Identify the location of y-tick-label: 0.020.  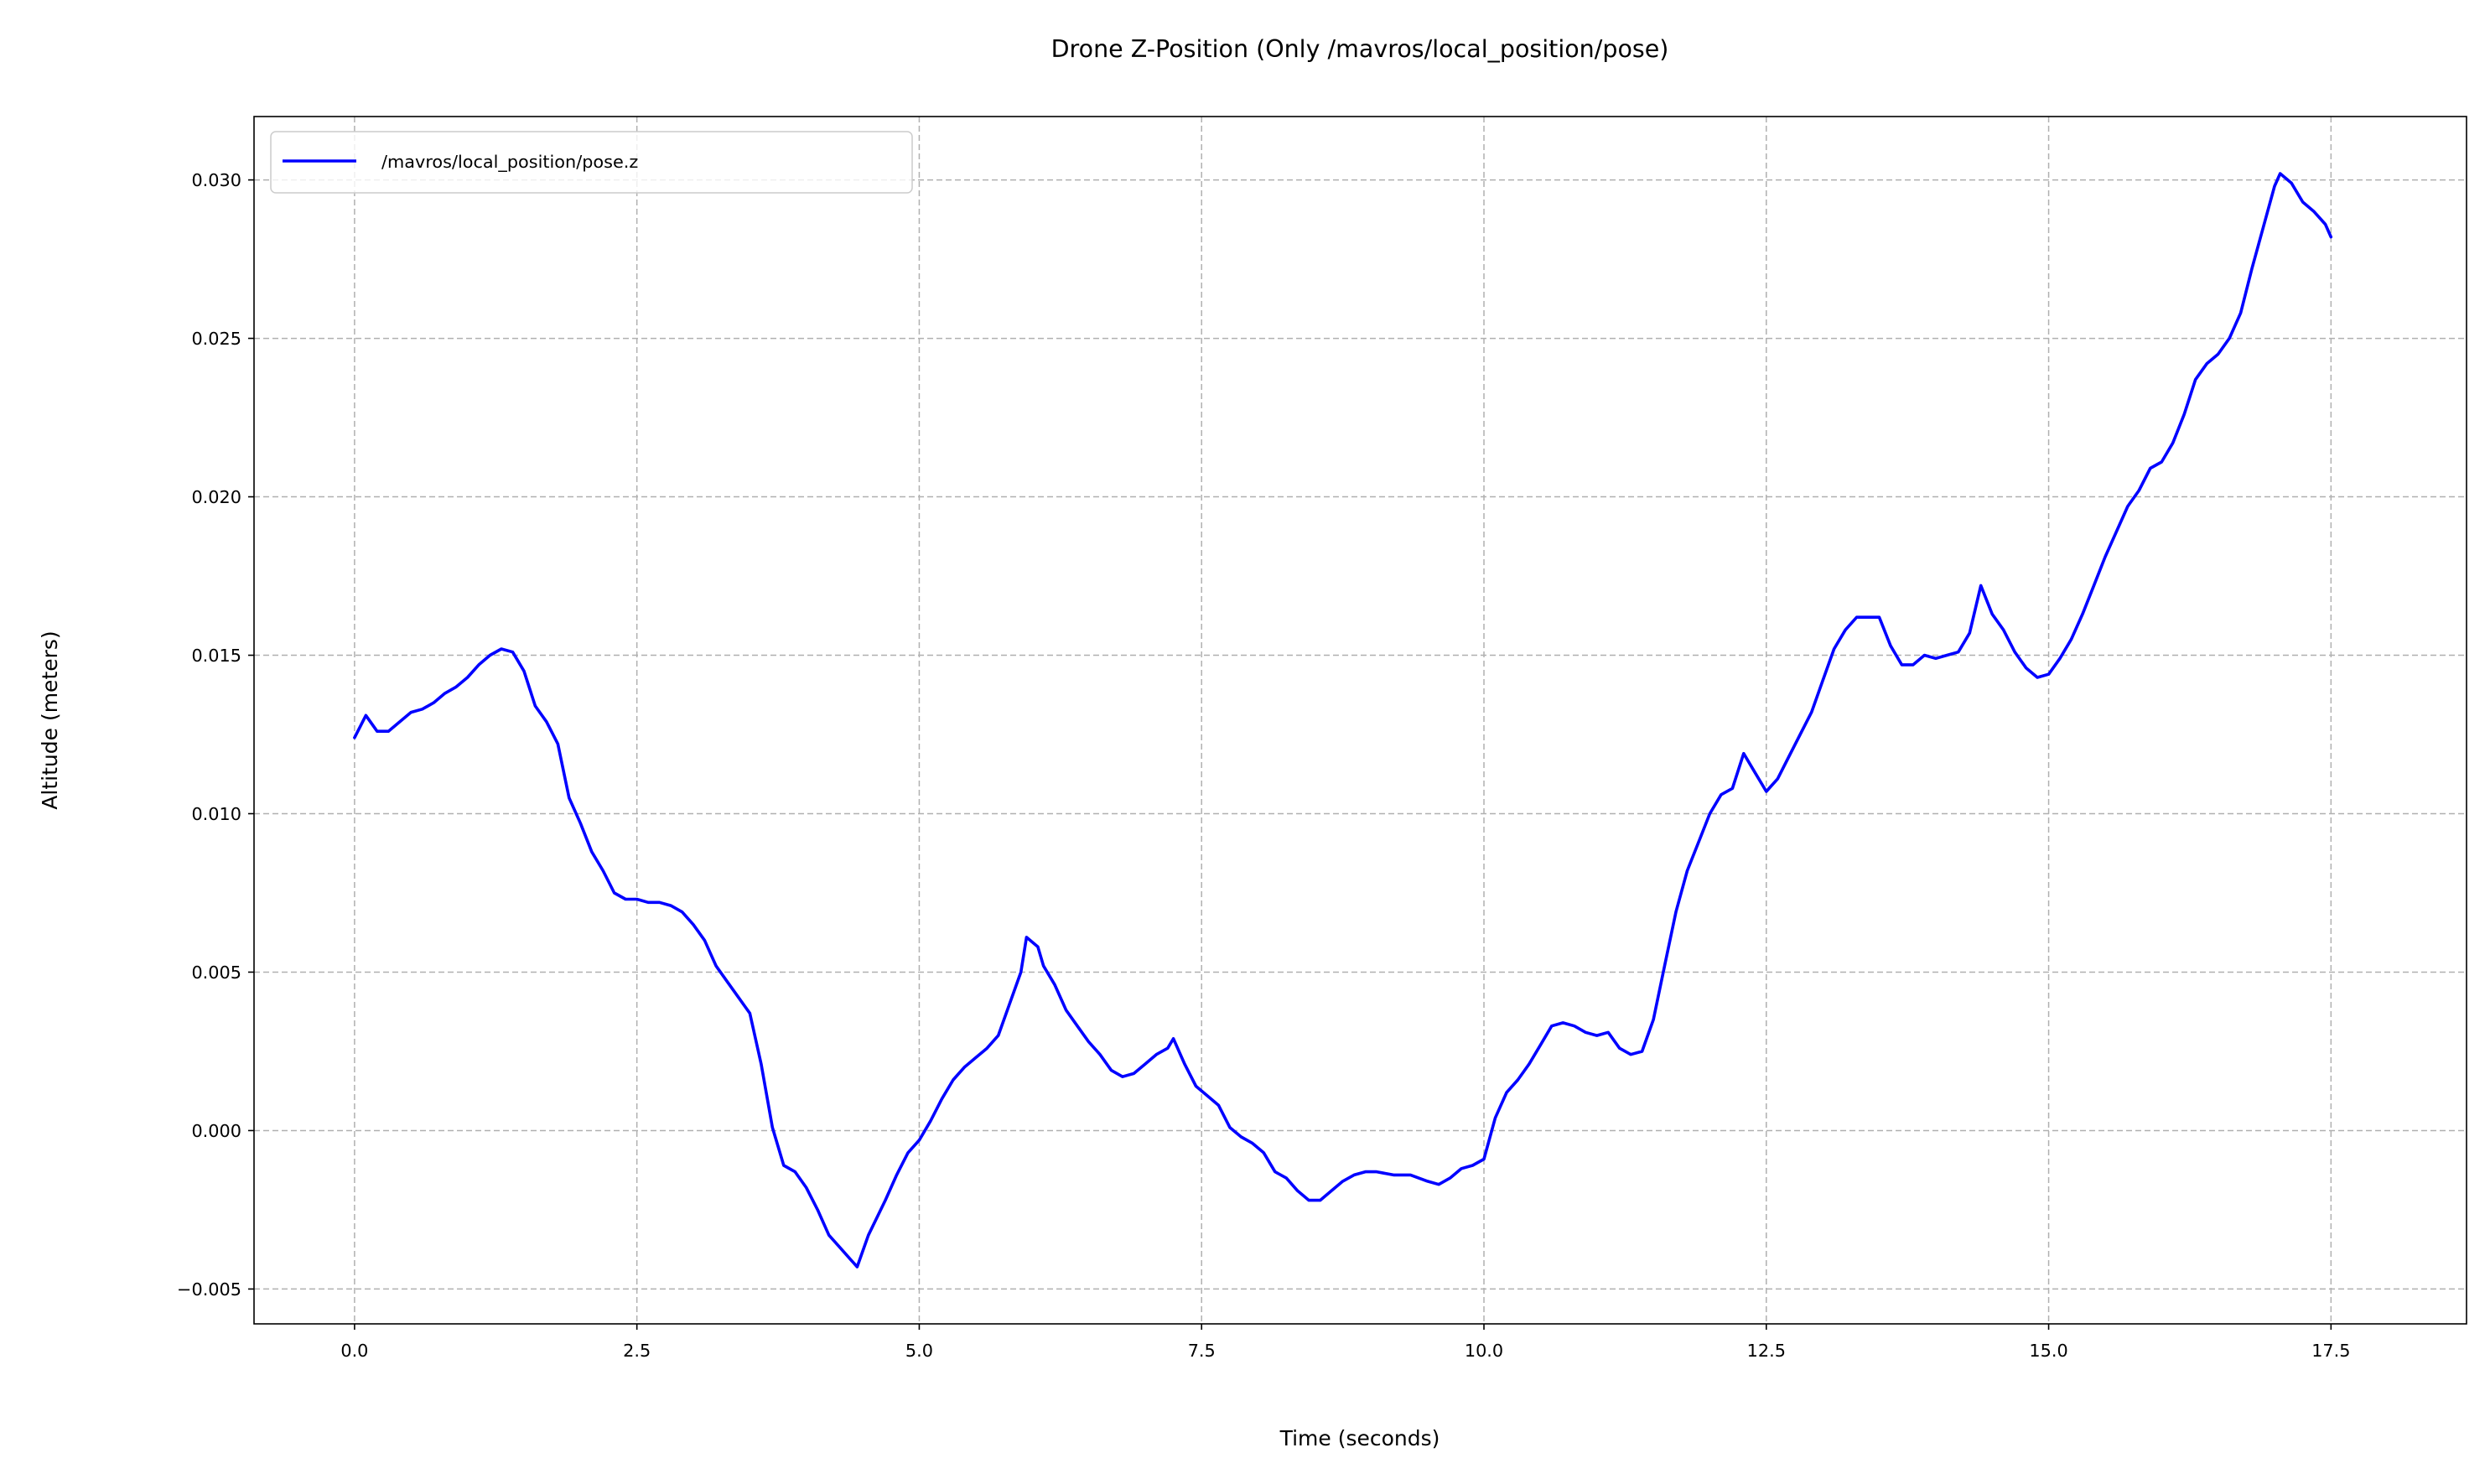
(216, 497).